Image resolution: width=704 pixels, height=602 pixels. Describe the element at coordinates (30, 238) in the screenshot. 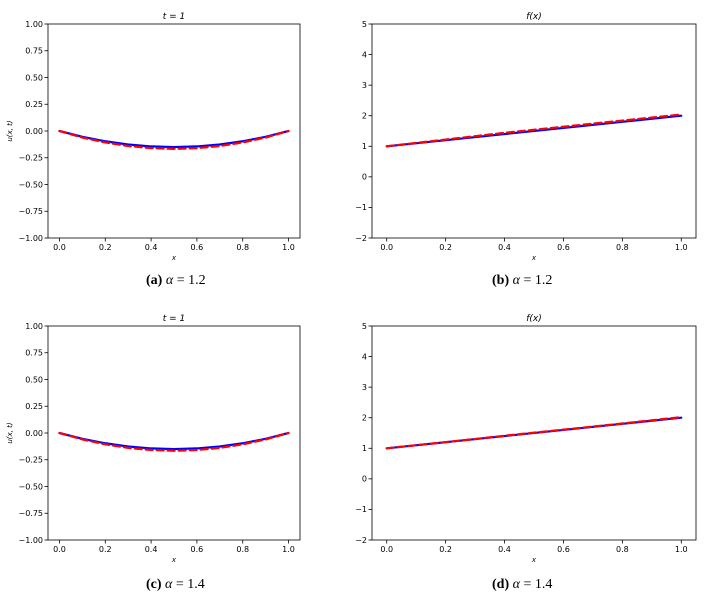

I see `chart-a-ytick-label: −1.00` at that location.